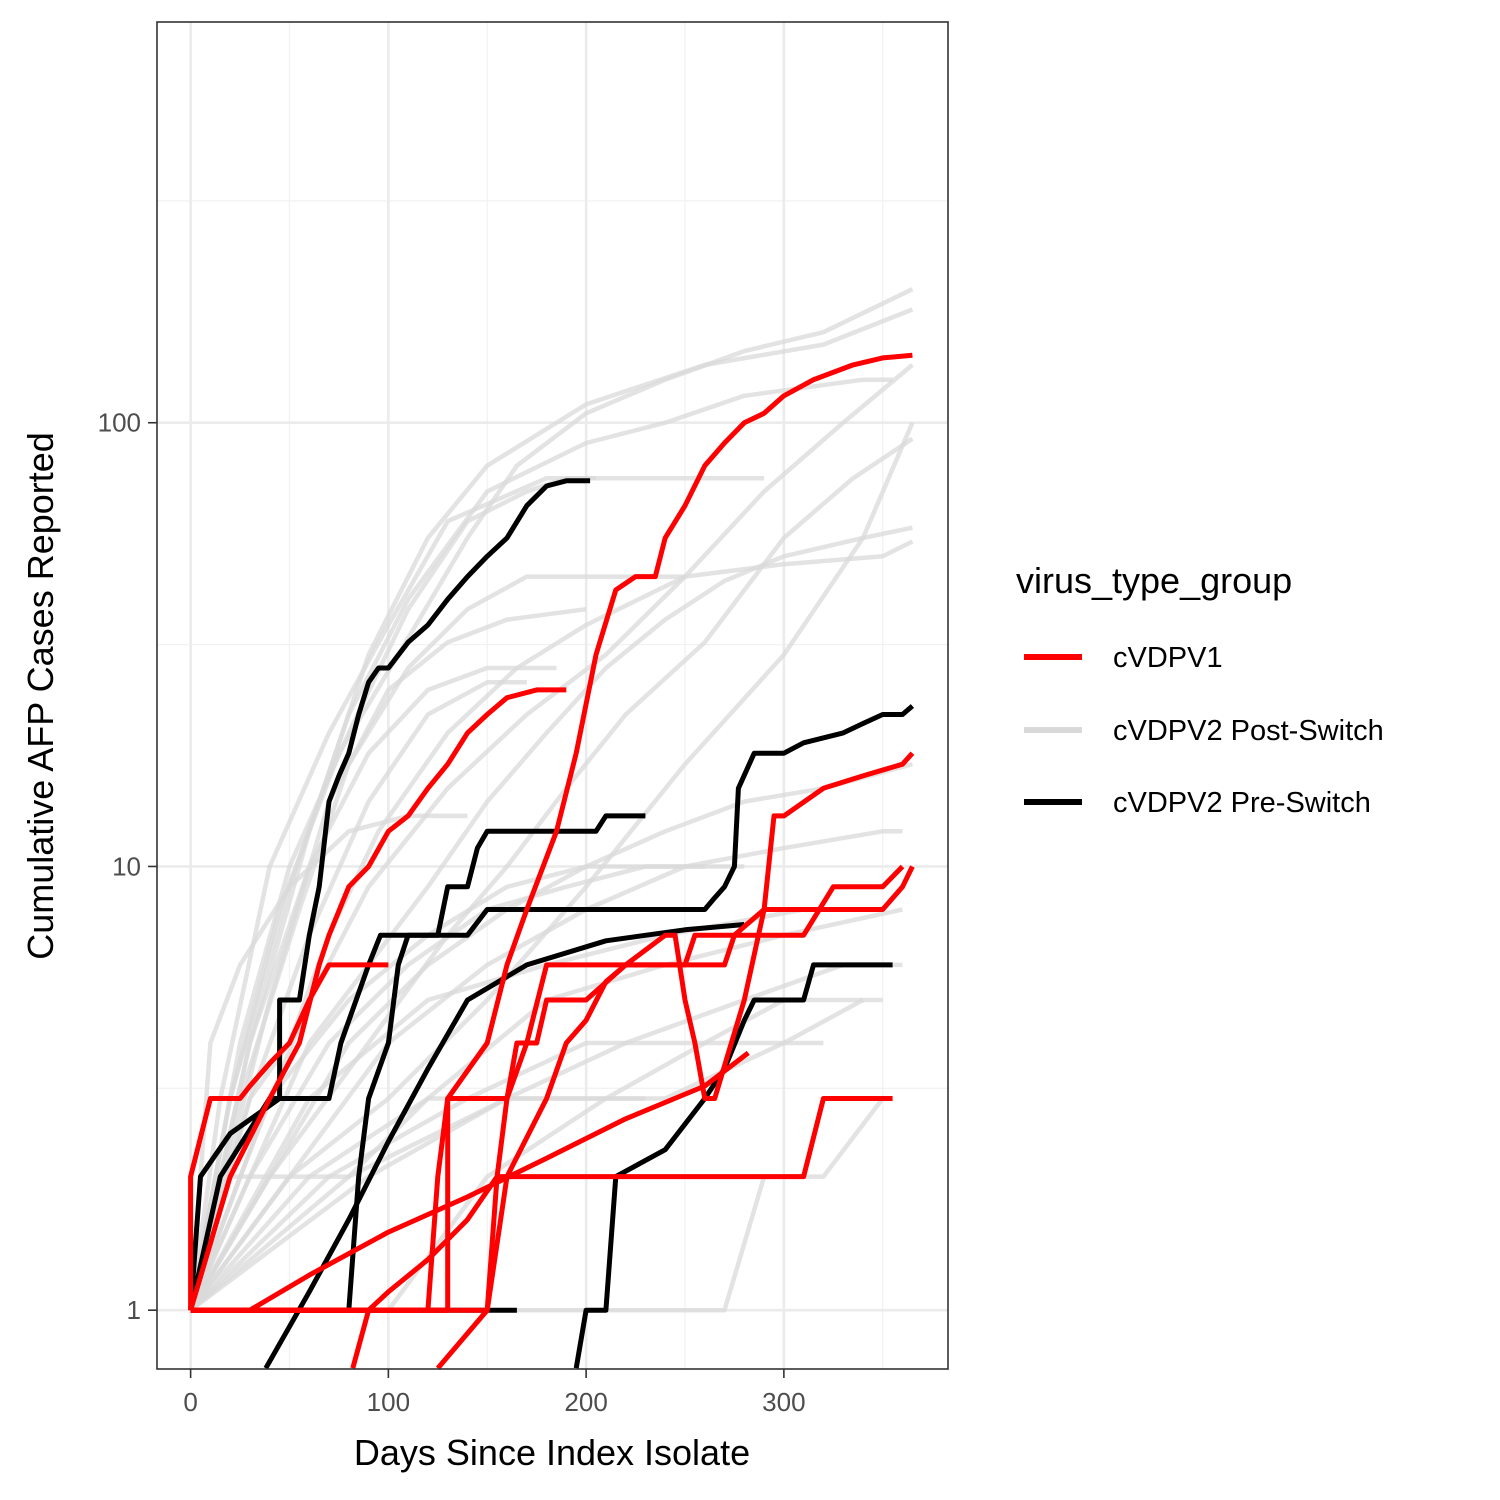 The image size is (1500, 1500). Describe the element at coordinates (1168, 658) in the screenshot. I see `legend-label: cVDPV1` at that location.